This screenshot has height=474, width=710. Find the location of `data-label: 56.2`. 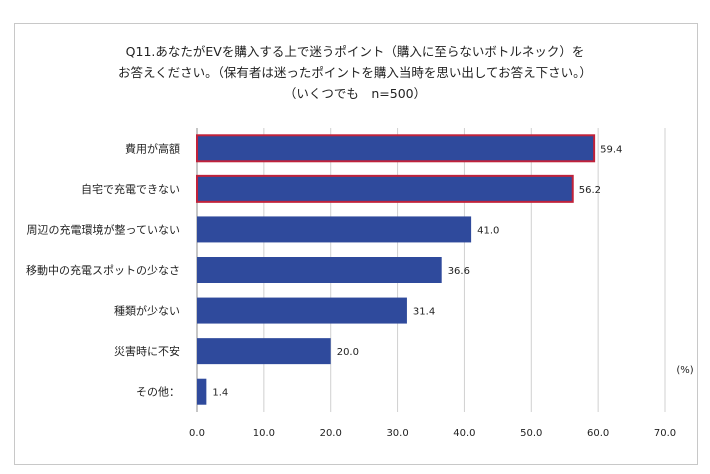

data-label: 56.2 is located at coordinates (590, 190).